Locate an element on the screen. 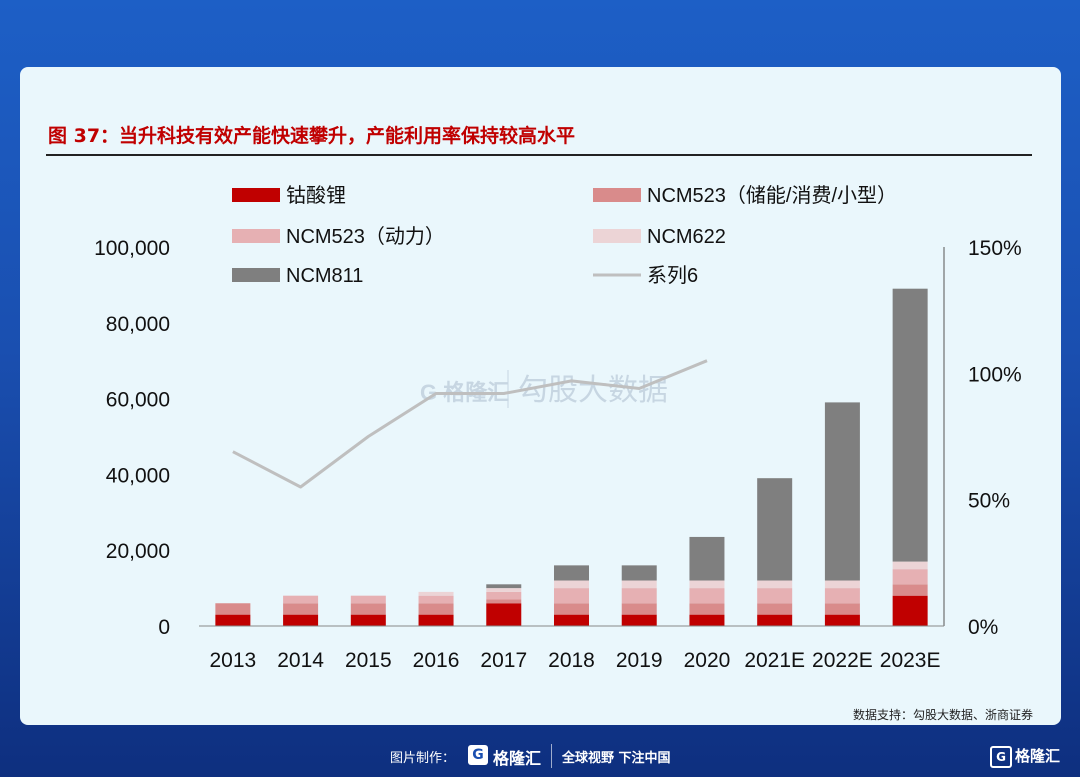 This screenshot has height=777, width=1080. left-axis-tick-label: 100,000 is located at coordinates (132, 248).